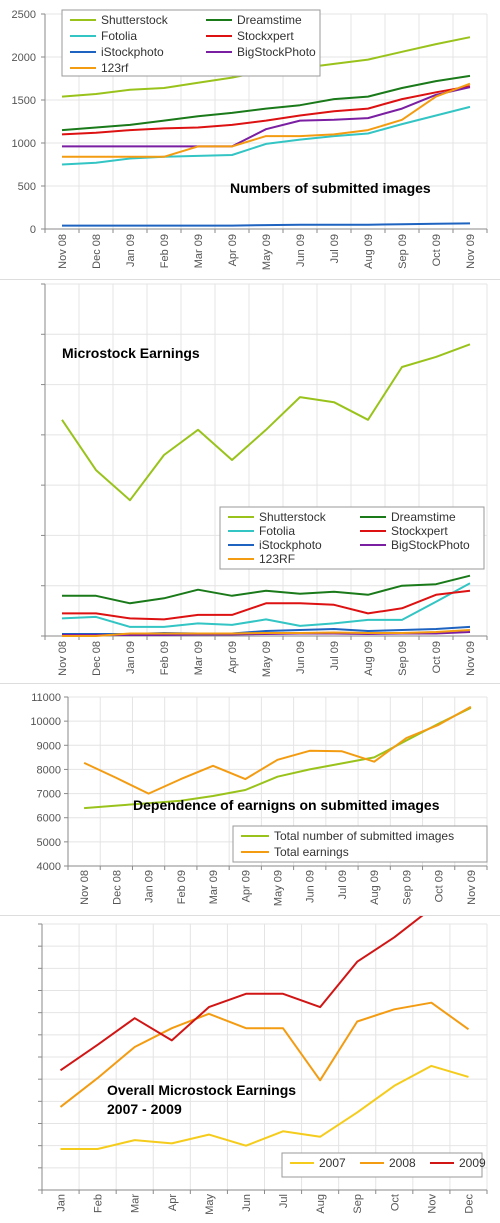 The width and height of the screenshot is (500, 1223). Describe the element at coordinates (402, 1163) in the screenshot. I see `legend-label: 2008` at that location.